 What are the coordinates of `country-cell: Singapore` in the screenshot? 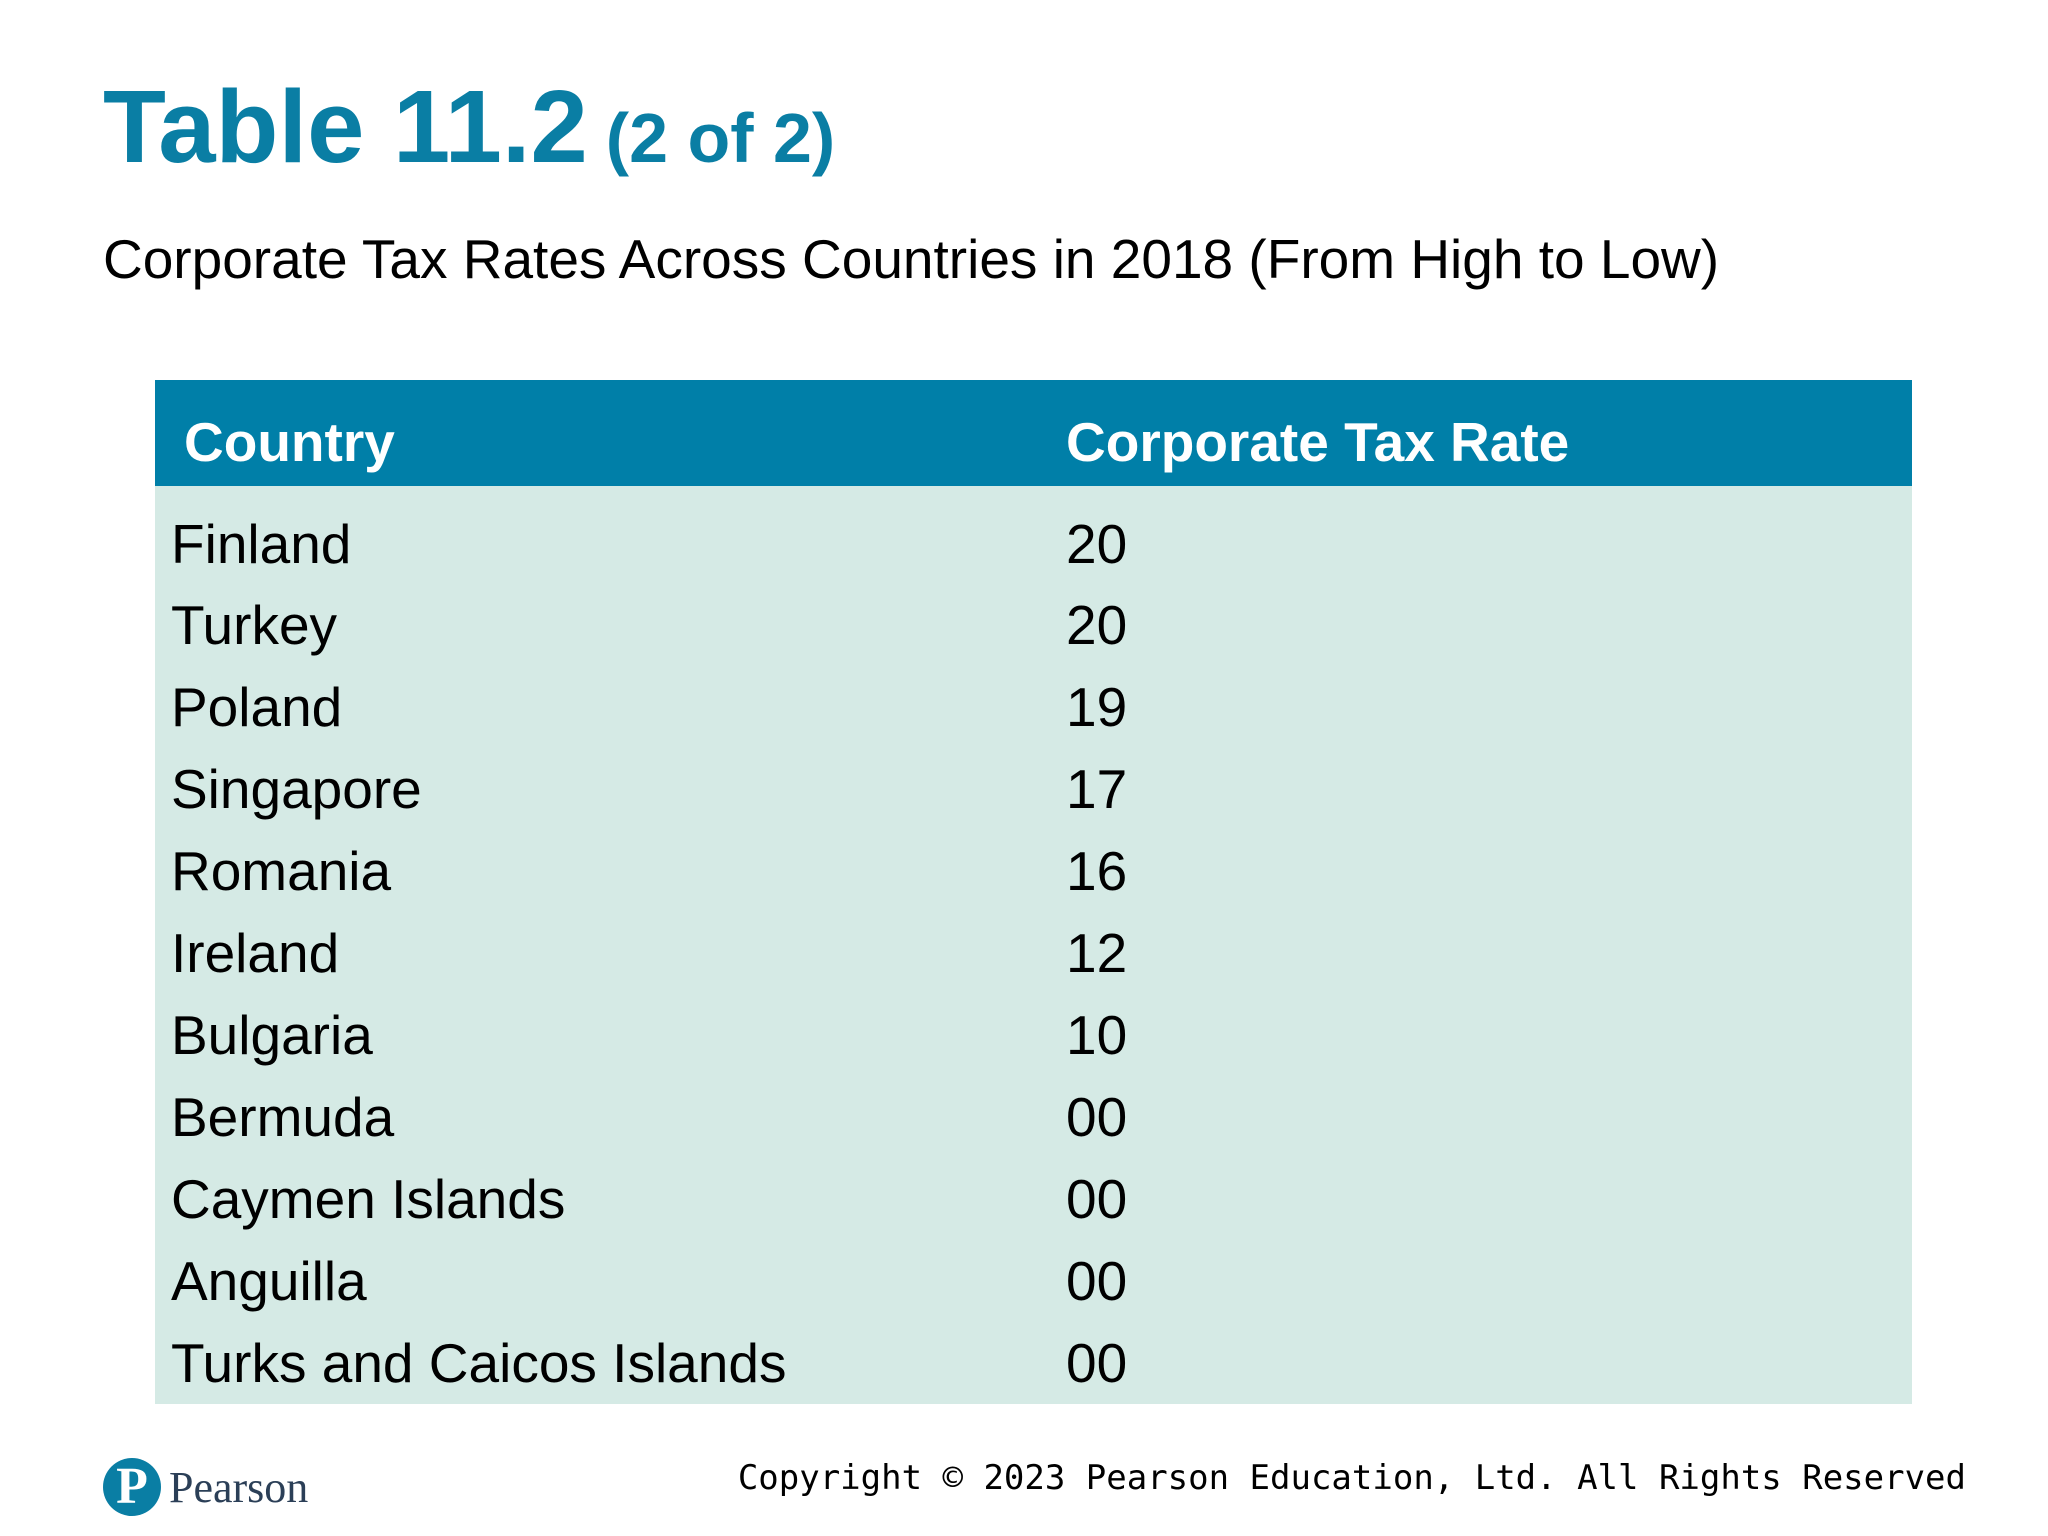 It's located at (296, 788).